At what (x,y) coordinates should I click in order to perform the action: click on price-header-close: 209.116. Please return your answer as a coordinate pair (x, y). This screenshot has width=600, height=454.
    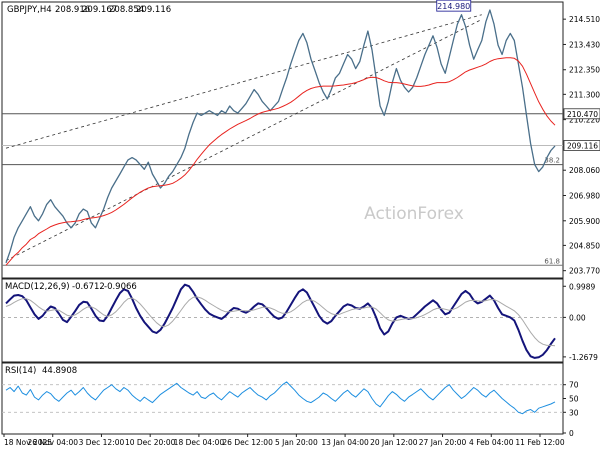
    Looking at the image, I should click on (153, 10).